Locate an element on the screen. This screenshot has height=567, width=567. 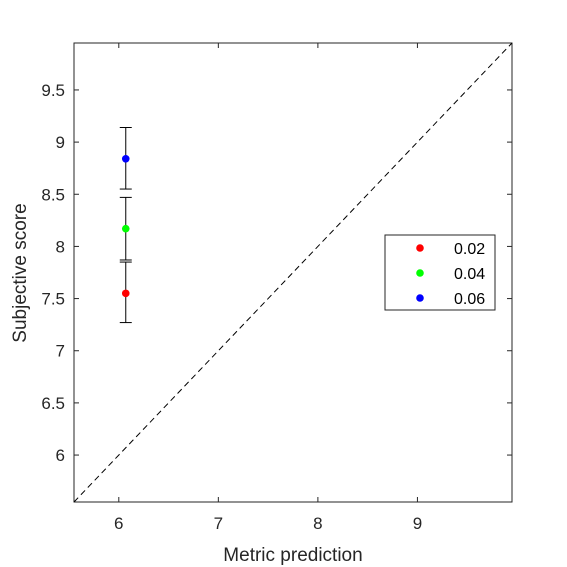
y-axis-label: Subjective score is located at coordinates (20, 272).